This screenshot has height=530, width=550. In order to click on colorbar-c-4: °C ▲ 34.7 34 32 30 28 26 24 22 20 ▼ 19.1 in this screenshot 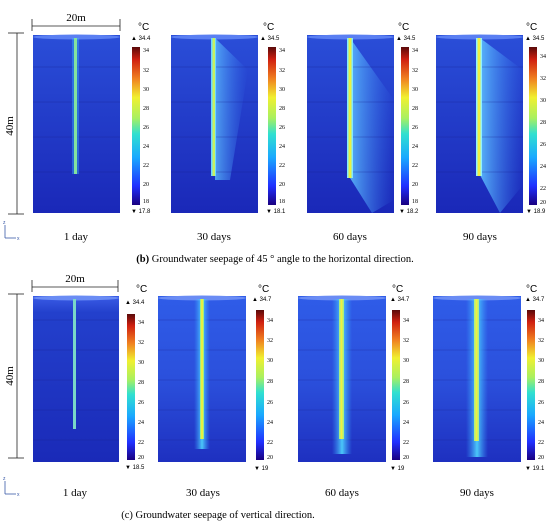, I will do `click(535, 378)`.